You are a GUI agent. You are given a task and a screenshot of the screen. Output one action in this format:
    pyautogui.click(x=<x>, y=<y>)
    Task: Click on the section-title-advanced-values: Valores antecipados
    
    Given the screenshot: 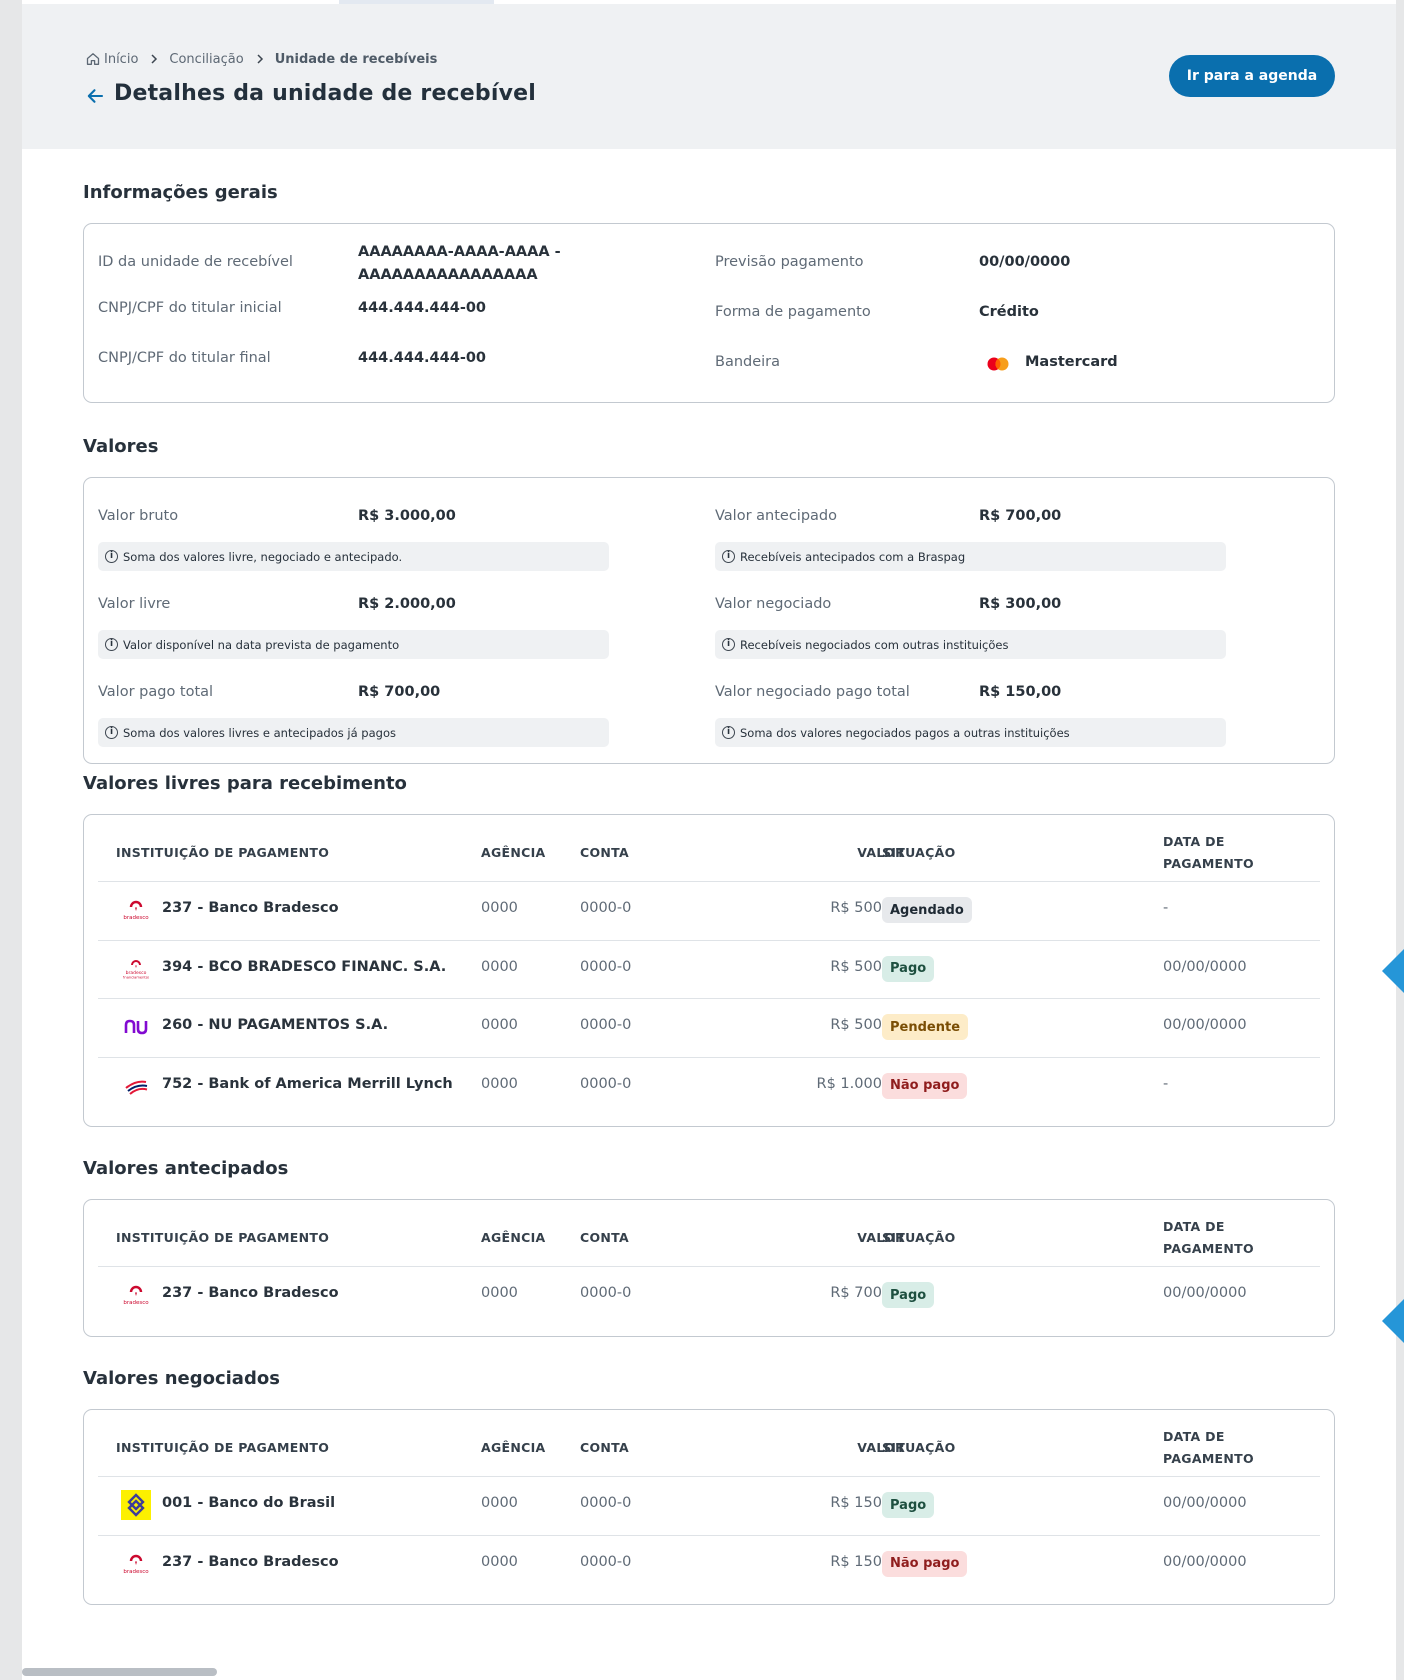 What is the action you would take?
    pyautogui.click(x=186, y=1168)
    